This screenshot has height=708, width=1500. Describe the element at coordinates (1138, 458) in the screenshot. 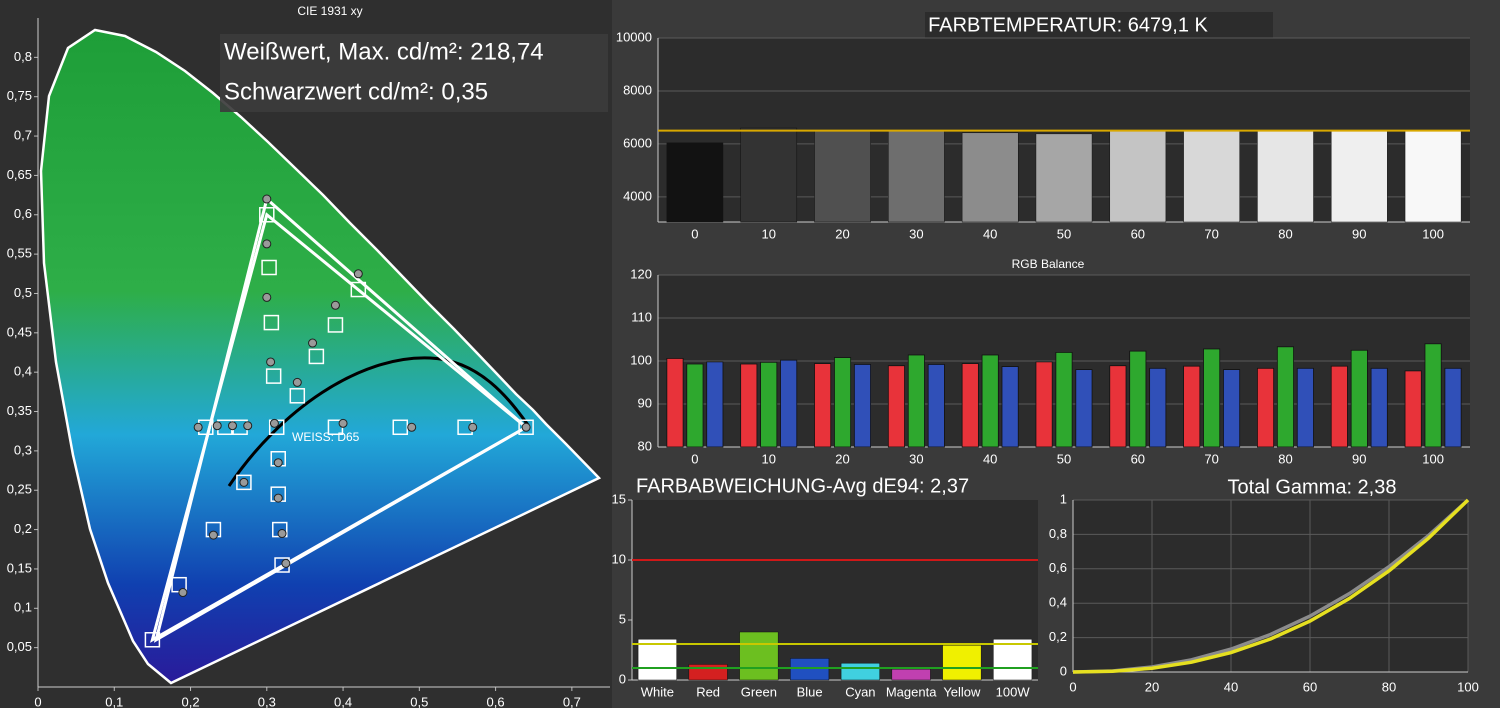

I see `x-tick-label: 60` at that location.